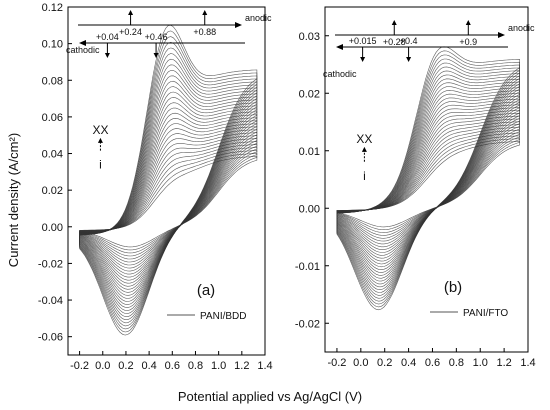 The height and width of the screenshot is (410, 550). I want to click on reduction-potential-label: +0.04, so click(107, 37).